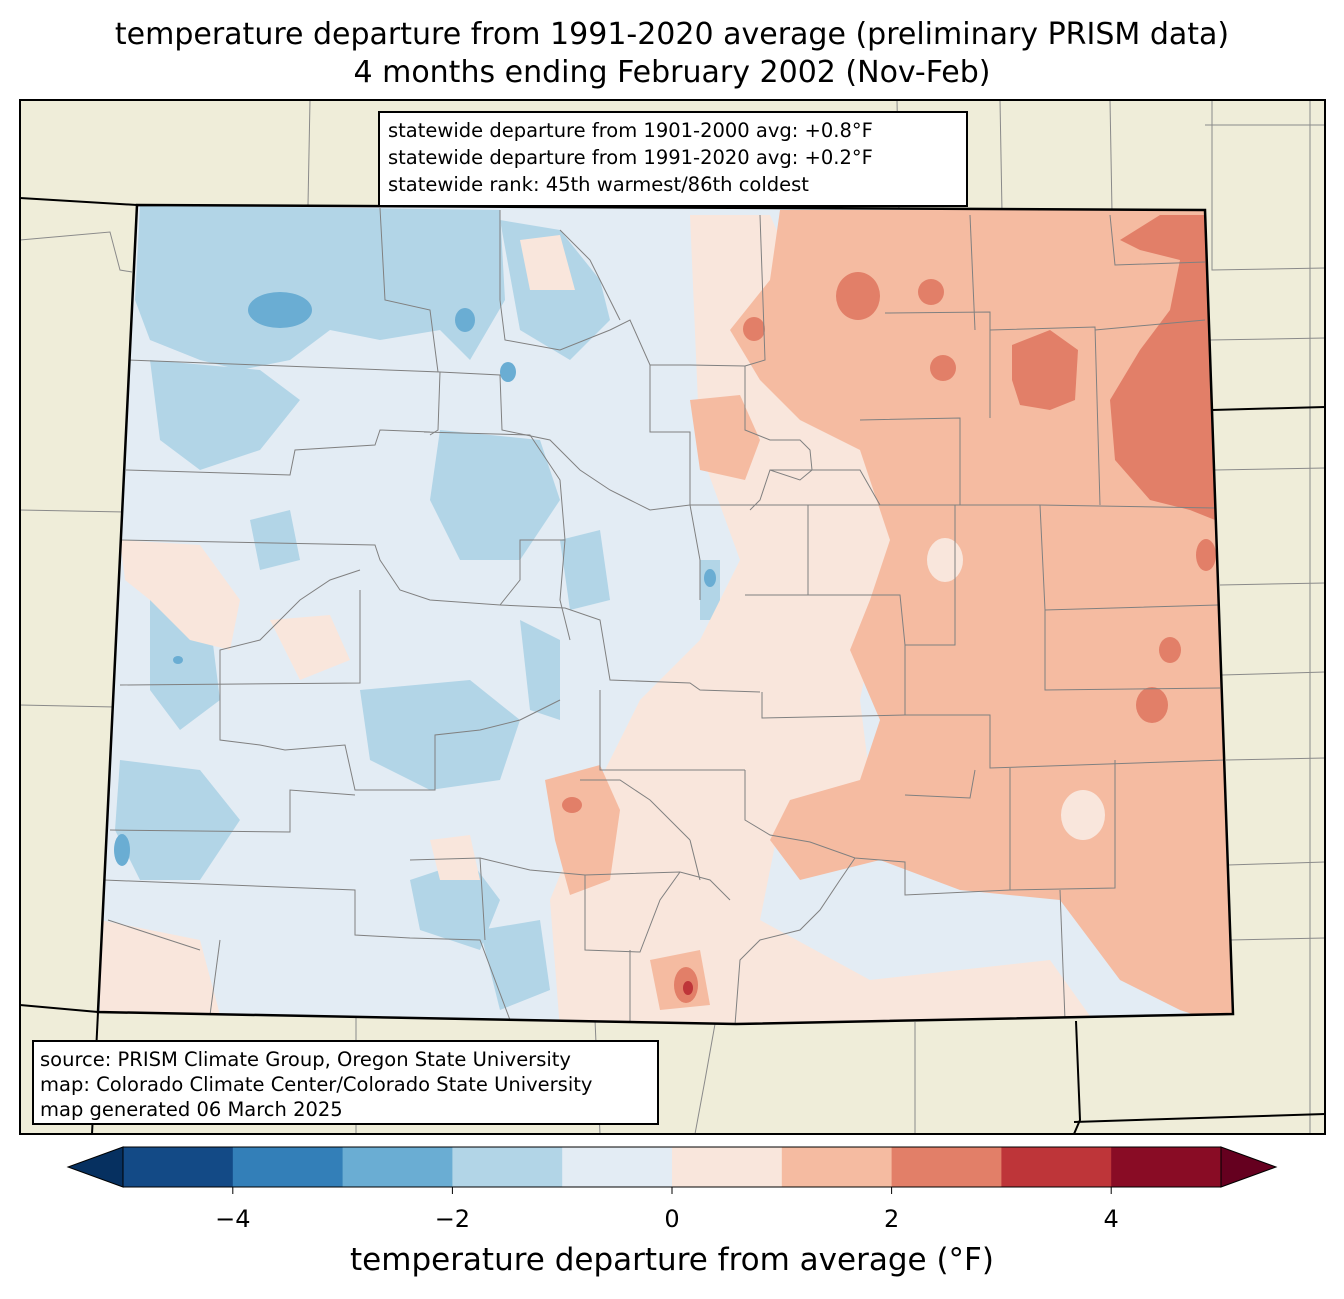  Describe the element at coordinates (672, 1219) in the screenshot. I see `colorbar-tick-label: 0` at that location.